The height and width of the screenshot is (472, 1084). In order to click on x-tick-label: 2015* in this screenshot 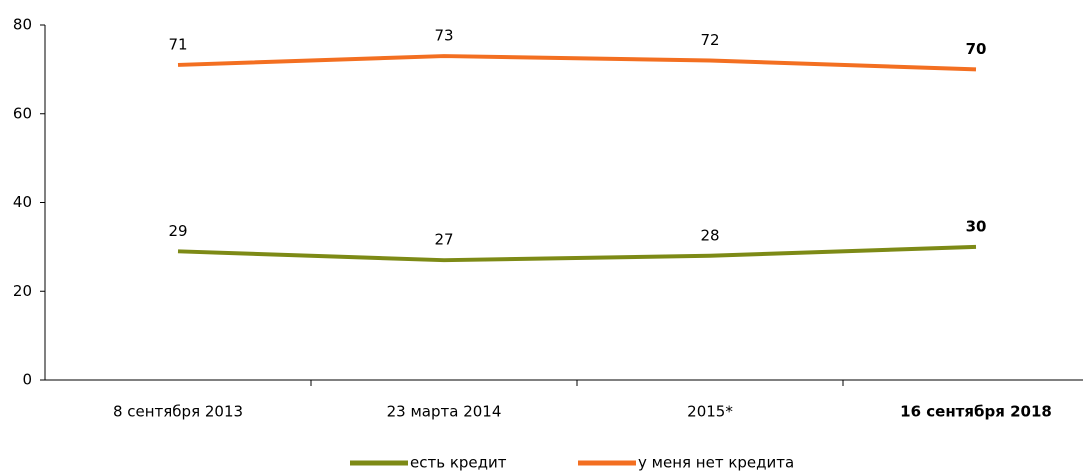, I will do `click(710, 412)`.